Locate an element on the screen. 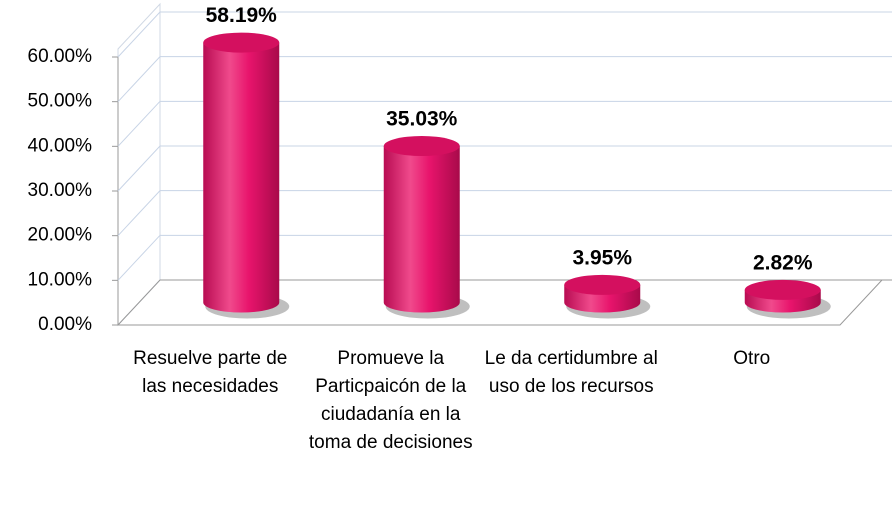 The height and width of the screenshot is (505, 893). back-wall is located at coordinates (139, 164).